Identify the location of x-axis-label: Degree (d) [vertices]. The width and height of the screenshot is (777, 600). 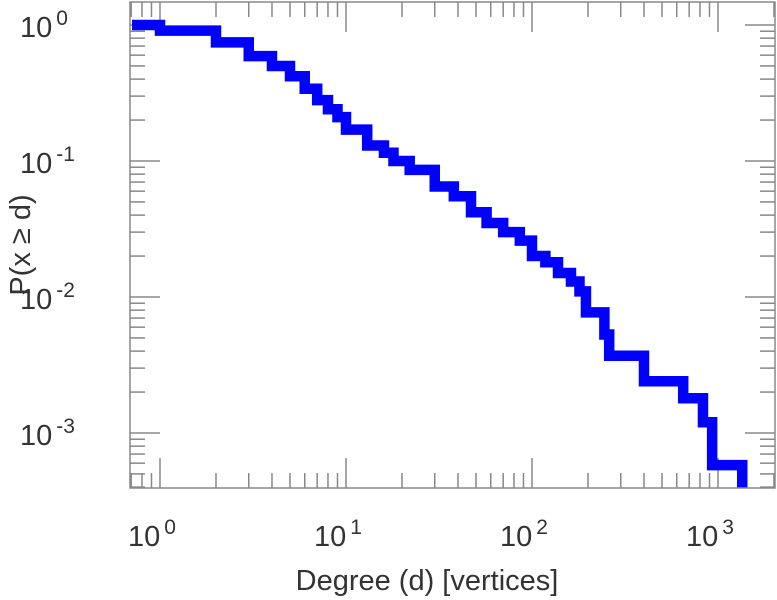
(427, 581).